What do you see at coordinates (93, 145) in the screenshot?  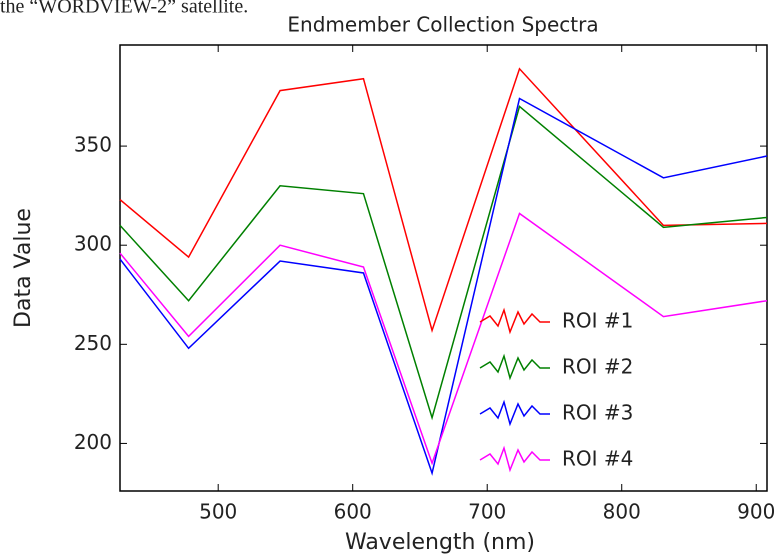 I see `y-tick-label: 350` at bounding box center [93, 145].